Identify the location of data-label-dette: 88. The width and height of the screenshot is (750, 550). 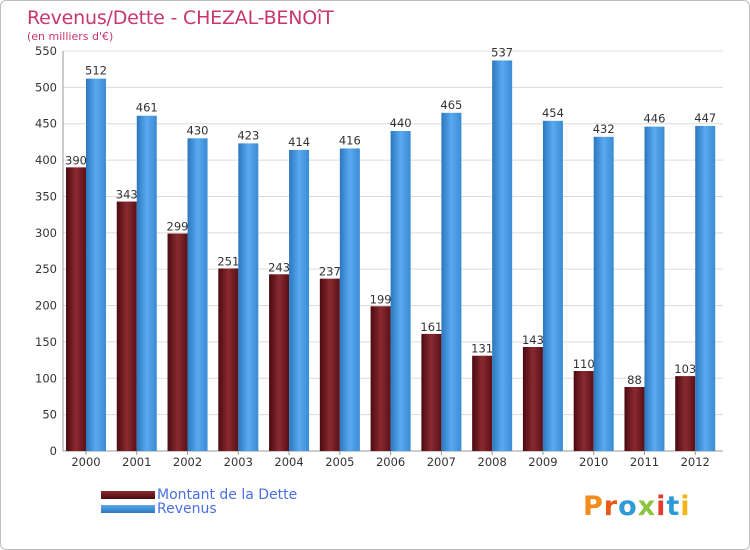
(634, 380).